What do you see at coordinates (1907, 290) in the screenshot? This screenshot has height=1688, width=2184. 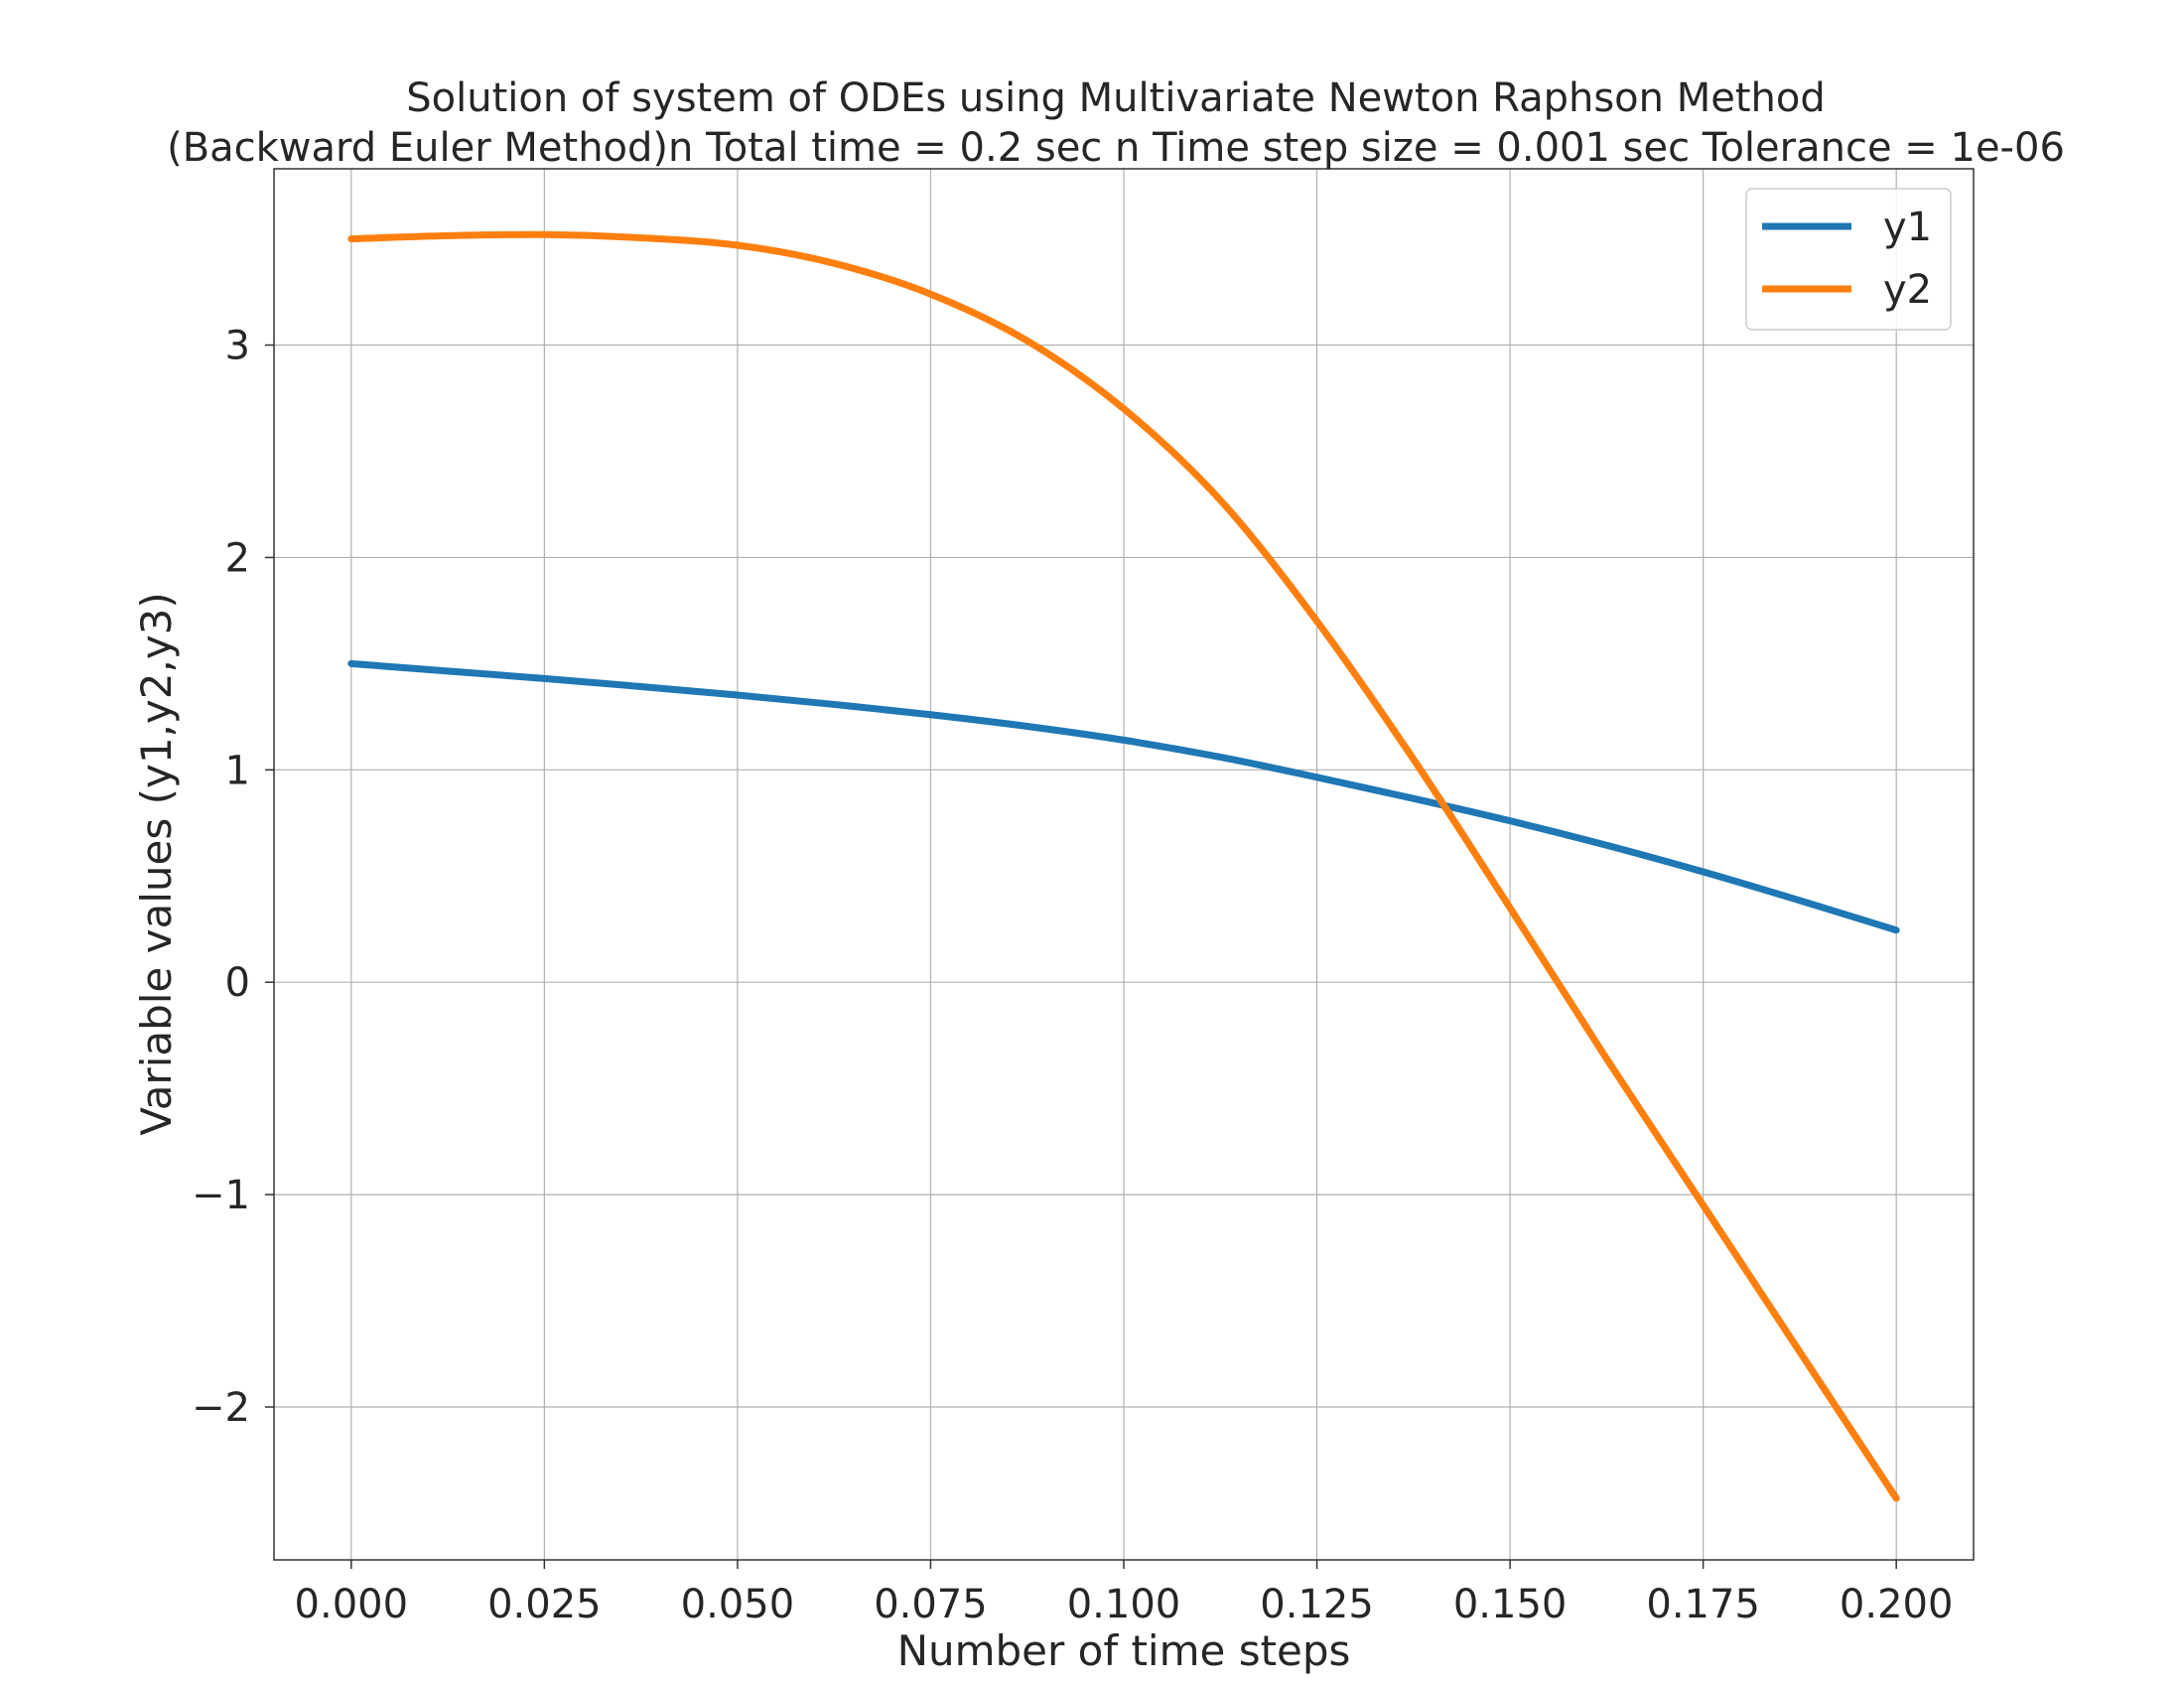 I see `legend-label-y2: y2` at bounding box center [1907, 290].